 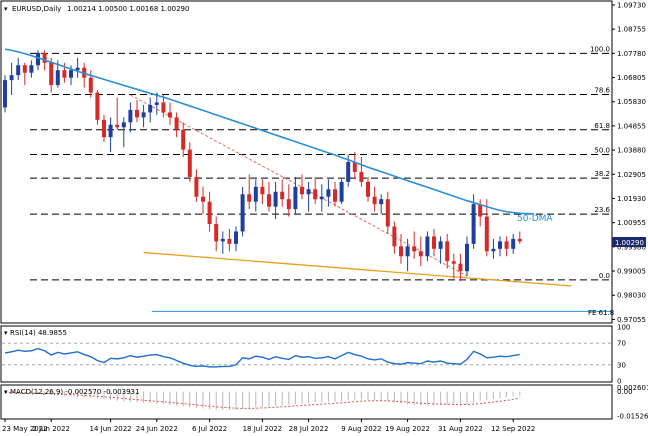 I want to click on rsi-menu-arrow-icon: ▾, so click(x=6, y=333).